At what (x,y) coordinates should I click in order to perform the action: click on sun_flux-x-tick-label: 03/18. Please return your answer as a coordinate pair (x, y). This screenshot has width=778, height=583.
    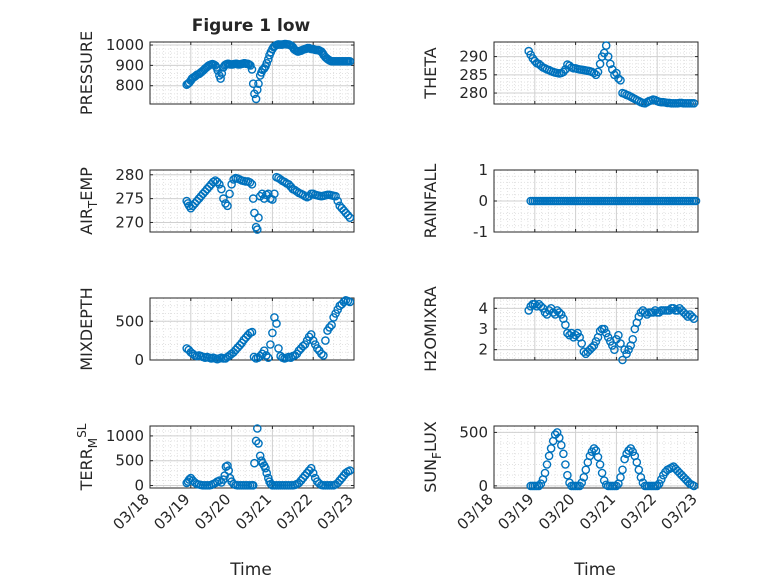
    Looking at the image, I should click on (475, 511).